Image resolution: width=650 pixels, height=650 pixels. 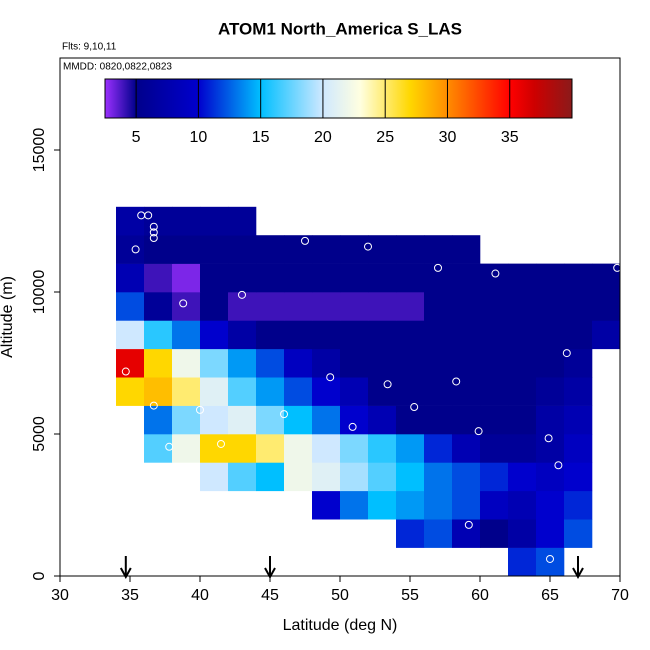 I want to click on y-tick-label: 0, so click(x=39, y=575).